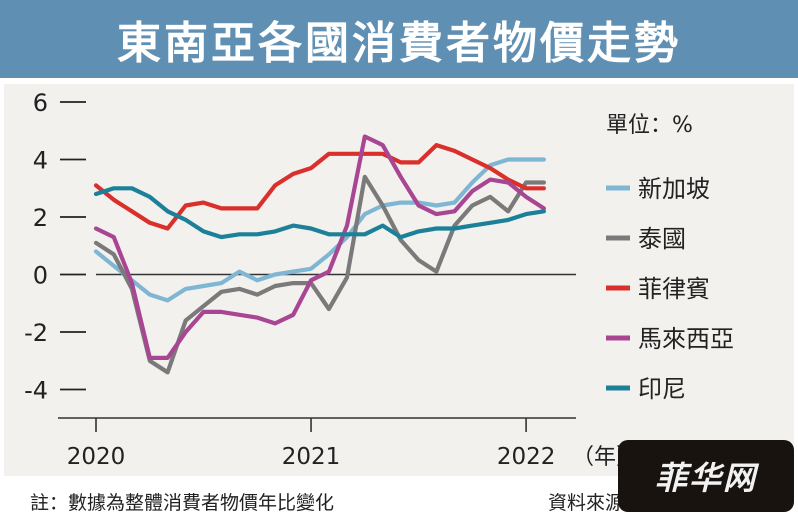  Describe the element at coordinates (649, 125) in the screenshot. I see `unit-label: 單位：%` at that location.